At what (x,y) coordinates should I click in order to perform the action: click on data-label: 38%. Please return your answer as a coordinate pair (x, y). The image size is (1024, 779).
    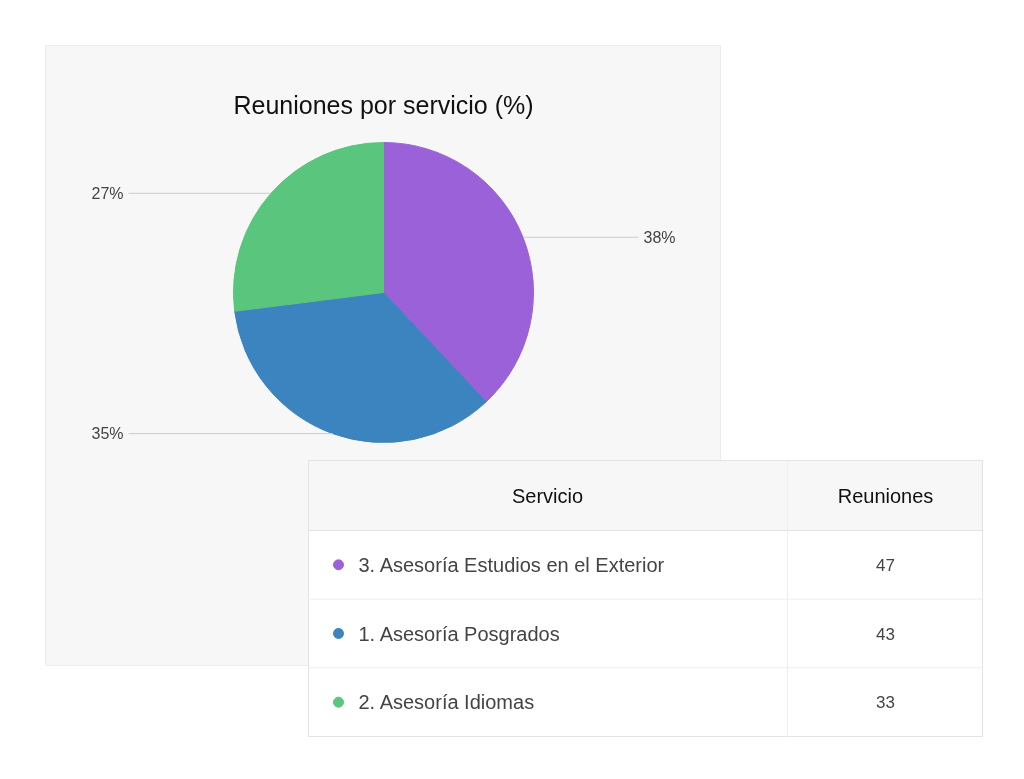
    Looking at the image, I should click on (659, 237).